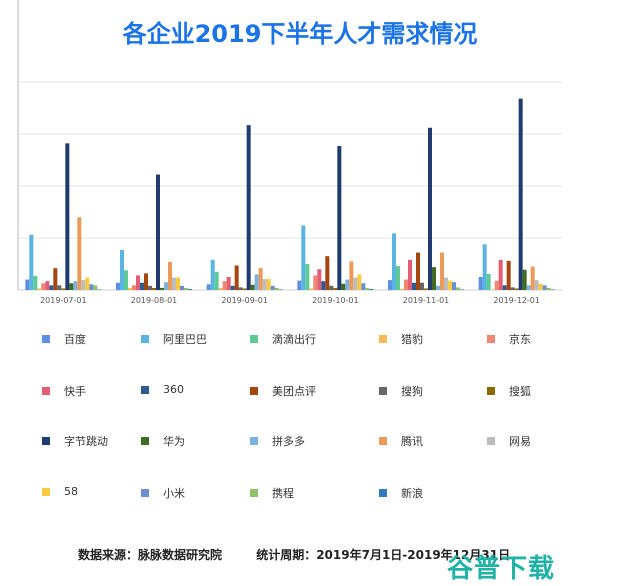  What do you see at coordinates (418, 271) in the screenshot?
I see `bar-美团点评-2019-11-01` at bounding box center [418, 271].